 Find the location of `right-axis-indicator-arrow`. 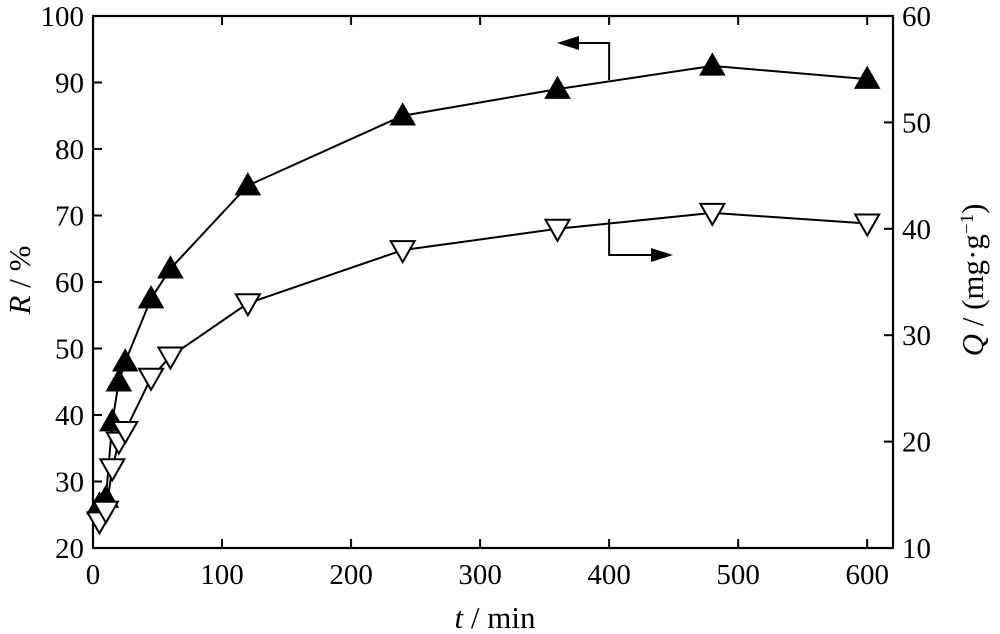

right-axis-indicator-arrow is located at coordinates (631, 237).